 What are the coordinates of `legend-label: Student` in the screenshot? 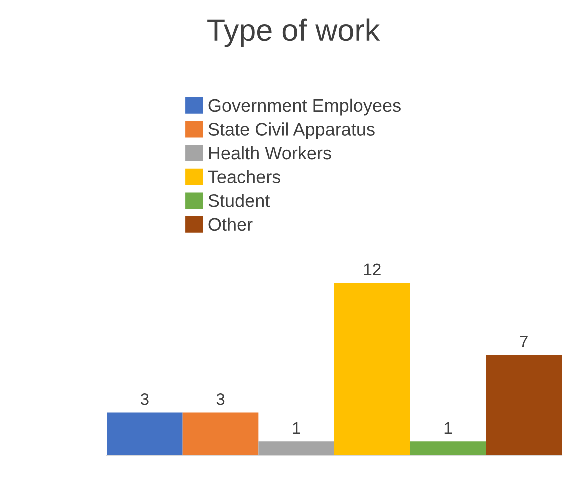 It's located at (239, 201).